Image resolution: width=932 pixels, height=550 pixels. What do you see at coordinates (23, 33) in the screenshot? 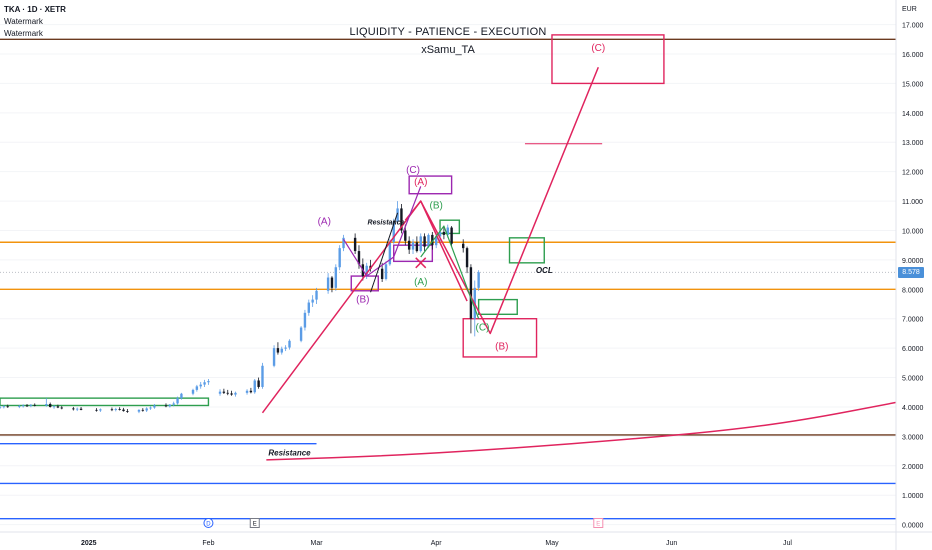
I see `watermark-label-2: Watermark` at bounding box center [23, 33].